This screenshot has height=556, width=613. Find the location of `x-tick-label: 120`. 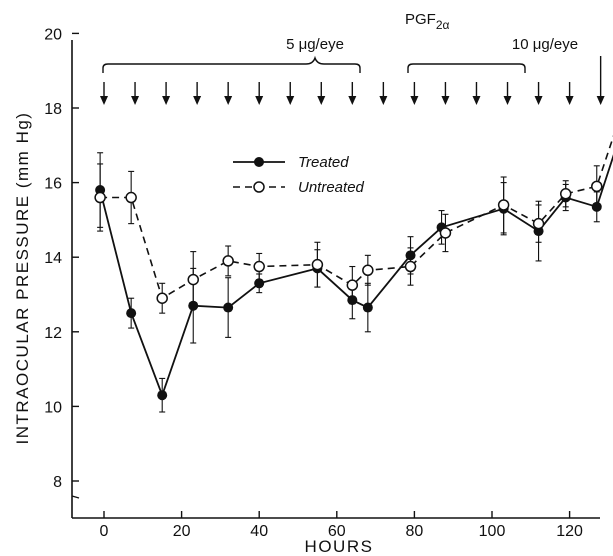

x-tick-label: 120 is located at coordinates (569, 531).